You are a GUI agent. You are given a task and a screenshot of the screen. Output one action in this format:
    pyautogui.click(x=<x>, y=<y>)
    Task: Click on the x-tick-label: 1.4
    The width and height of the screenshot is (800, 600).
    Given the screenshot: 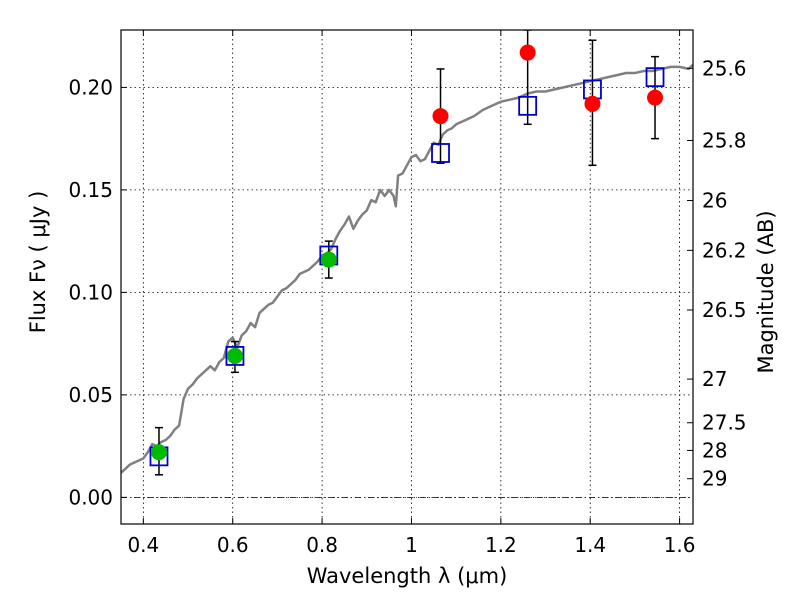 What is the action you would take?
    pyautogui.click(x=590, y=545)
    